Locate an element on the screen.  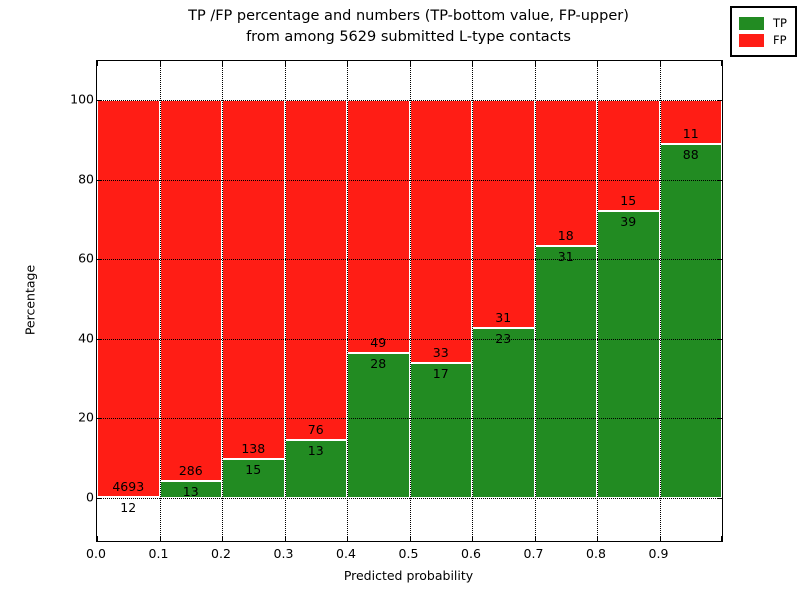
fp-count-label: 11 is located at coordinates (690, 134).